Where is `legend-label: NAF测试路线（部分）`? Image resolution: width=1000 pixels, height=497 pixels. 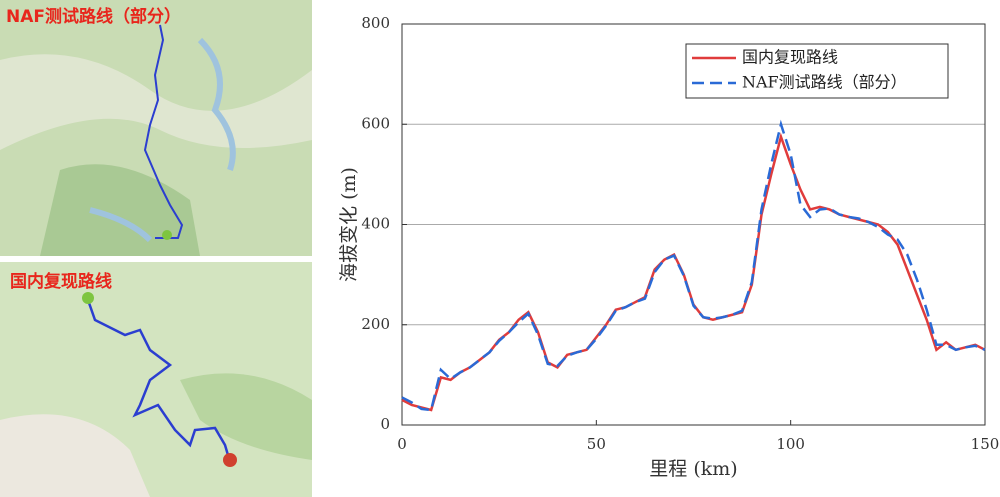 legend-label: NAF测试路线（部分） is located at coordinates (824, 82).